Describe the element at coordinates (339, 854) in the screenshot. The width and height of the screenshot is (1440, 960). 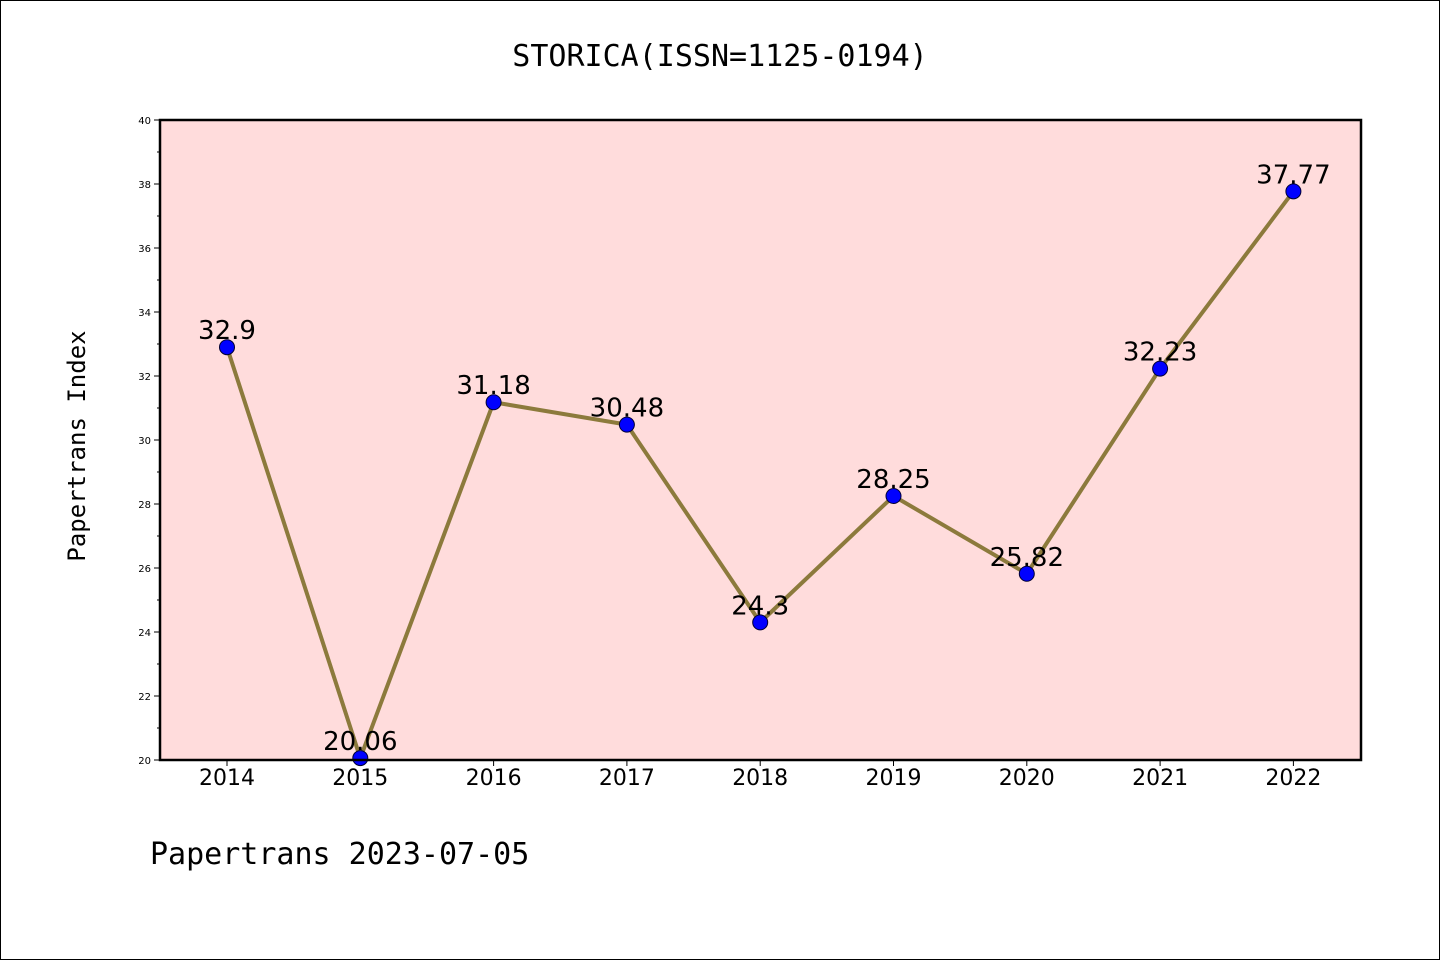
I see `footer-text: Papertrans 2023-07-05` at that location.